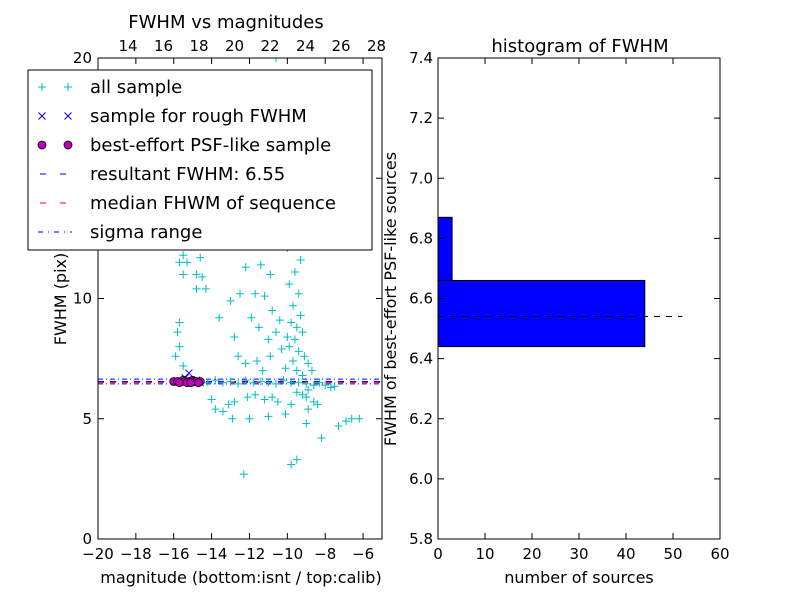 The height and width of the screenshot is (600, 800). I want to click on scatter-x-tick-label: −6, so click(363, 554).